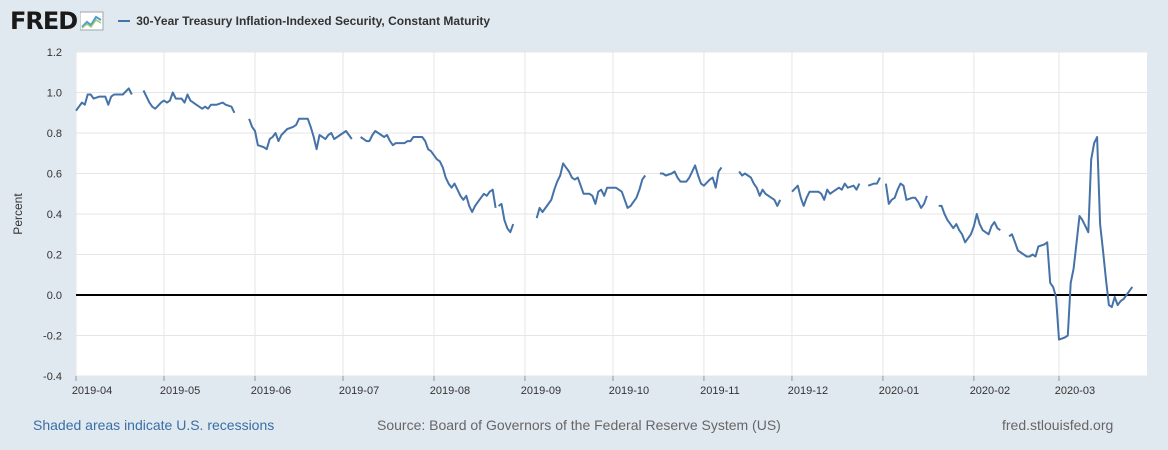  Describe the element at coordinates (450, 391) in the screenshot. I see `x-tick-label: 2019-08` at that location.